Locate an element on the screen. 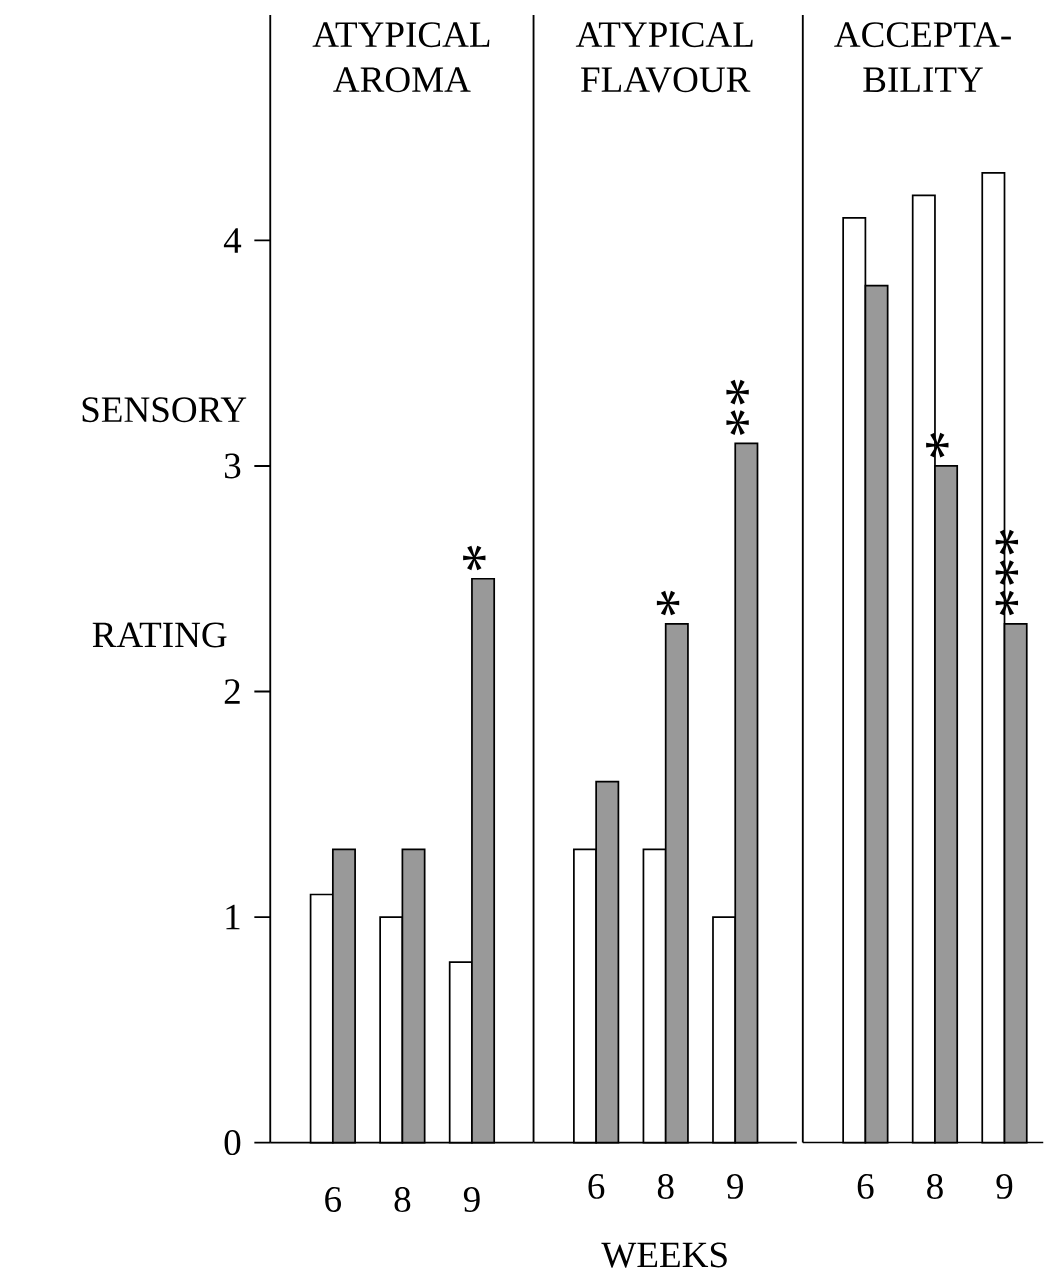 The width and height of the screenshot is (1044, 1280). y-tick-label: 2 is located at coordinates (232, 691).